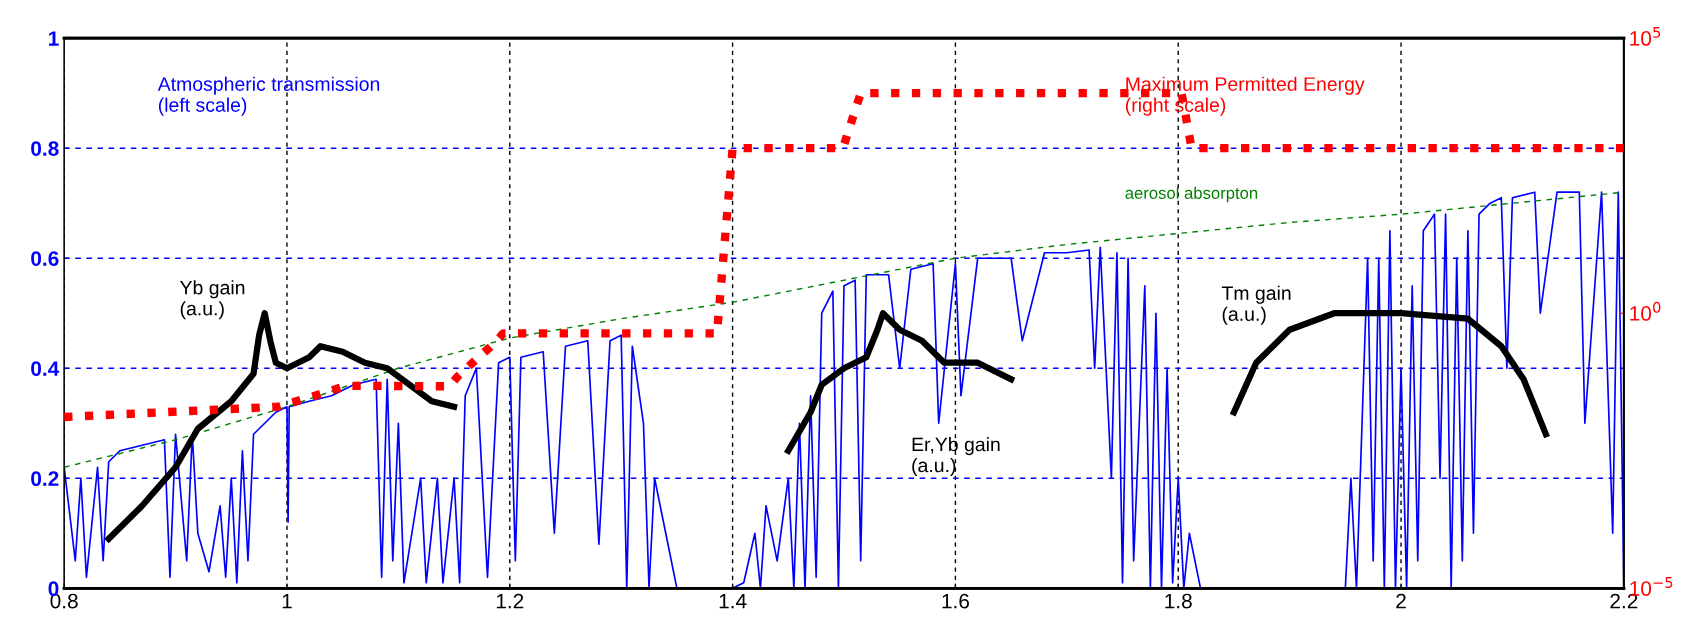 The height and width of the screenshot is (636, 1688). What do you see at coordinates (510, 601) in the screenshot?
I see `x-tick-label: 1.2` at bounding box center [510, 601].